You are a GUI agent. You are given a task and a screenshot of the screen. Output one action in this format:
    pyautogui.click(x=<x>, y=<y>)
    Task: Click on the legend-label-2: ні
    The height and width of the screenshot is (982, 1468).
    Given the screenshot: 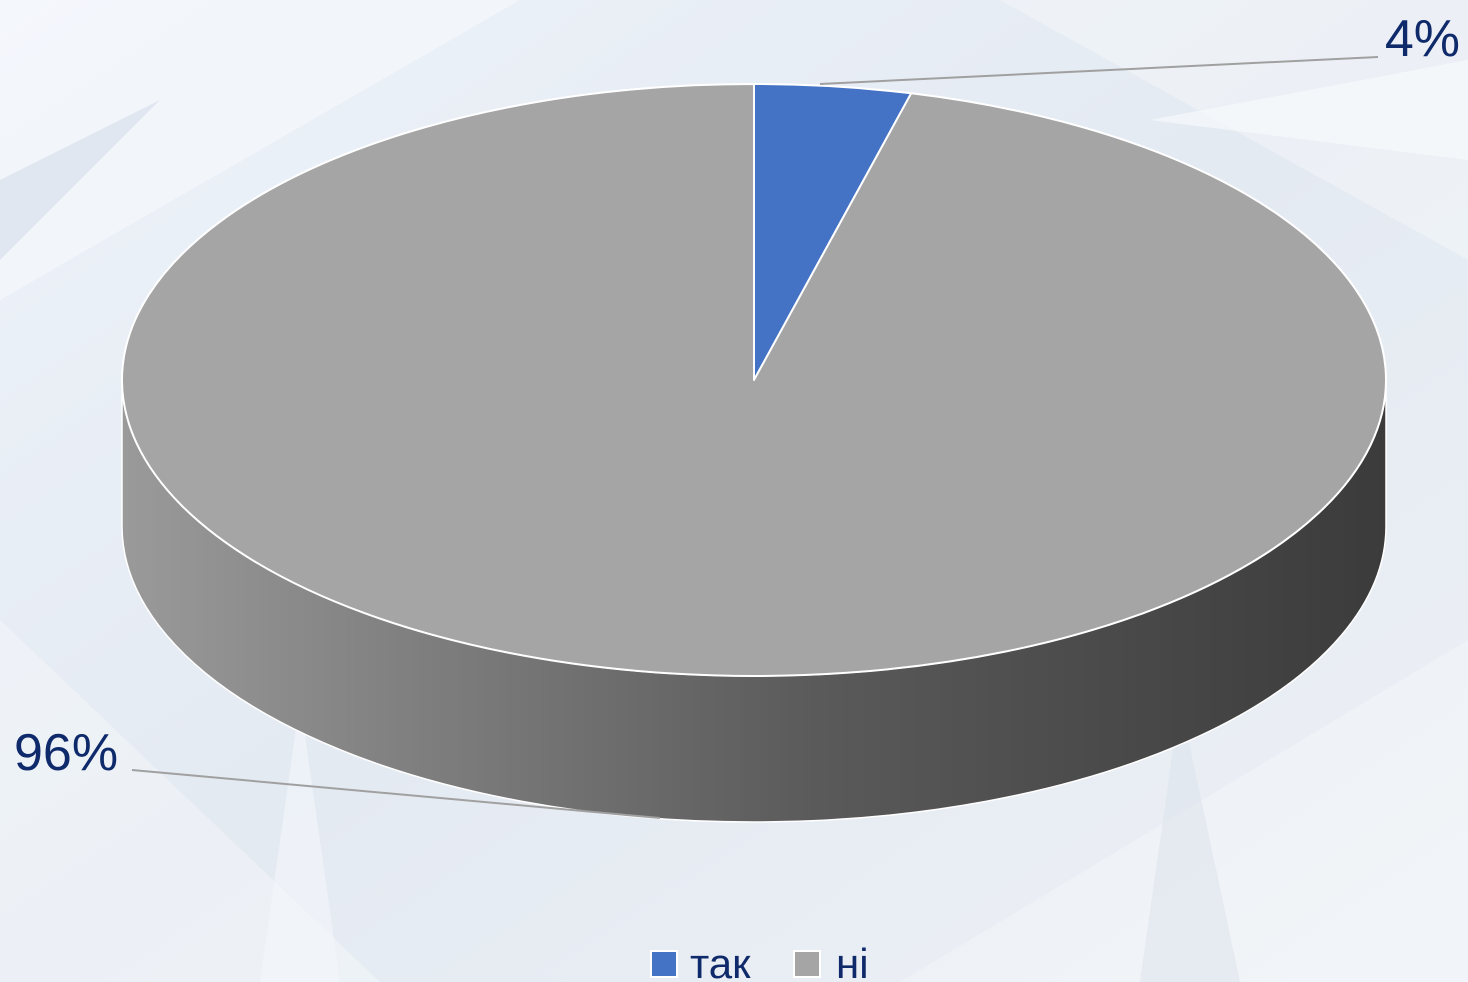 What is the action you would take?
    pyautogui.click(x=852, y=961)
    